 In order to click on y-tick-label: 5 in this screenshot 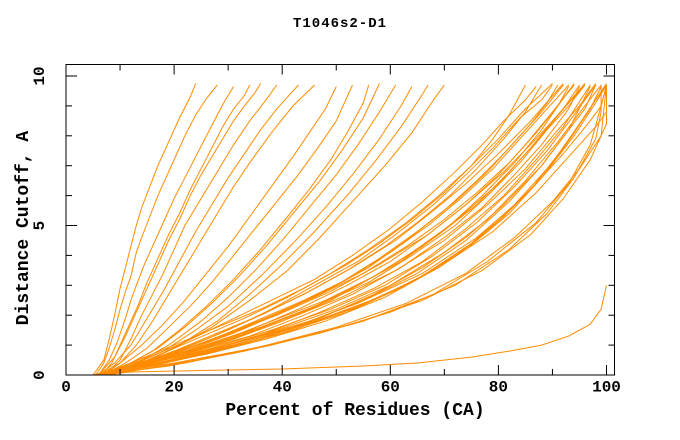, I will do `click(40, 226)`.